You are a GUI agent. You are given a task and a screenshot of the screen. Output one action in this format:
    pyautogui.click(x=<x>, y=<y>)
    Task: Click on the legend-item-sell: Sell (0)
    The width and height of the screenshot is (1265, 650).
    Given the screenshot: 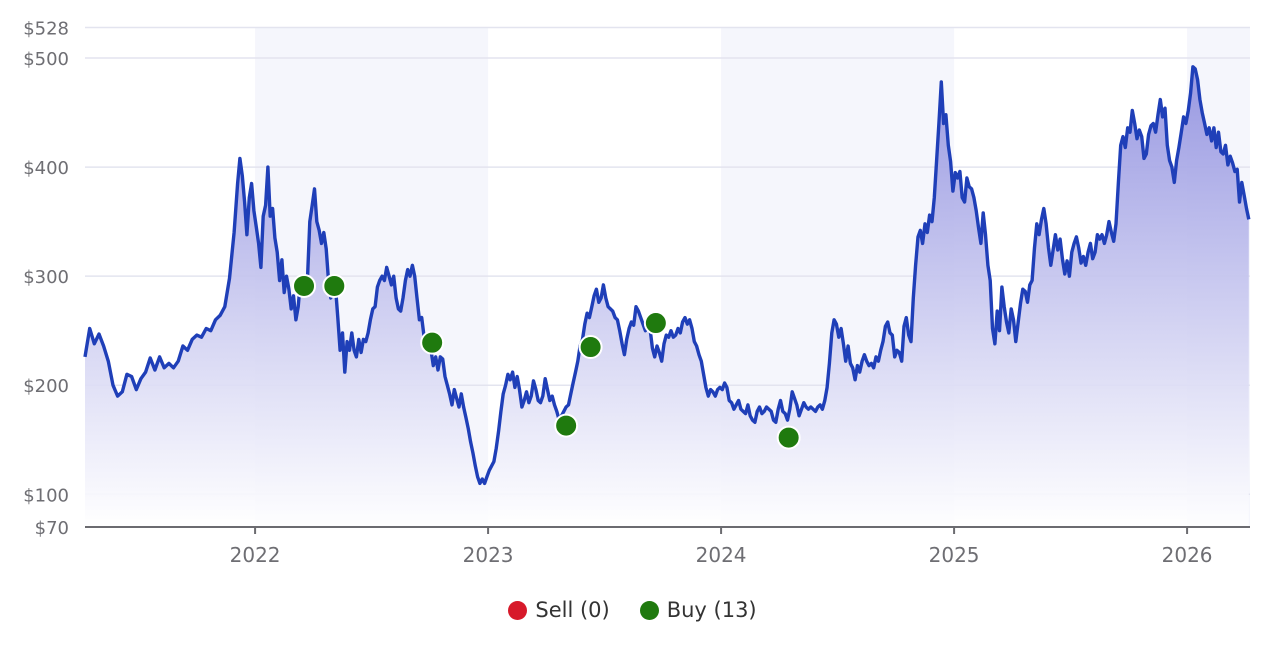 What is the action you would take?
    pyautogui.click(x=559, y=610)
    